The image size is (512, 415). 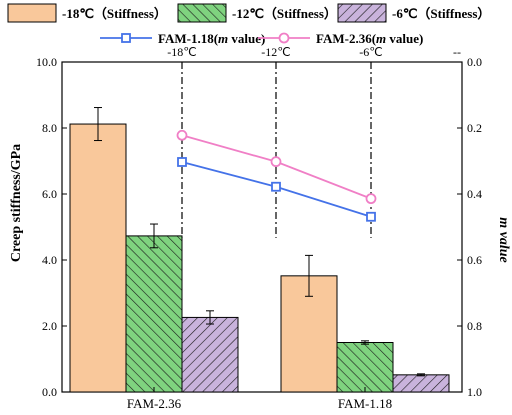 I want to click on y2-tick-label: 0.0, so click(x=474, y=62).